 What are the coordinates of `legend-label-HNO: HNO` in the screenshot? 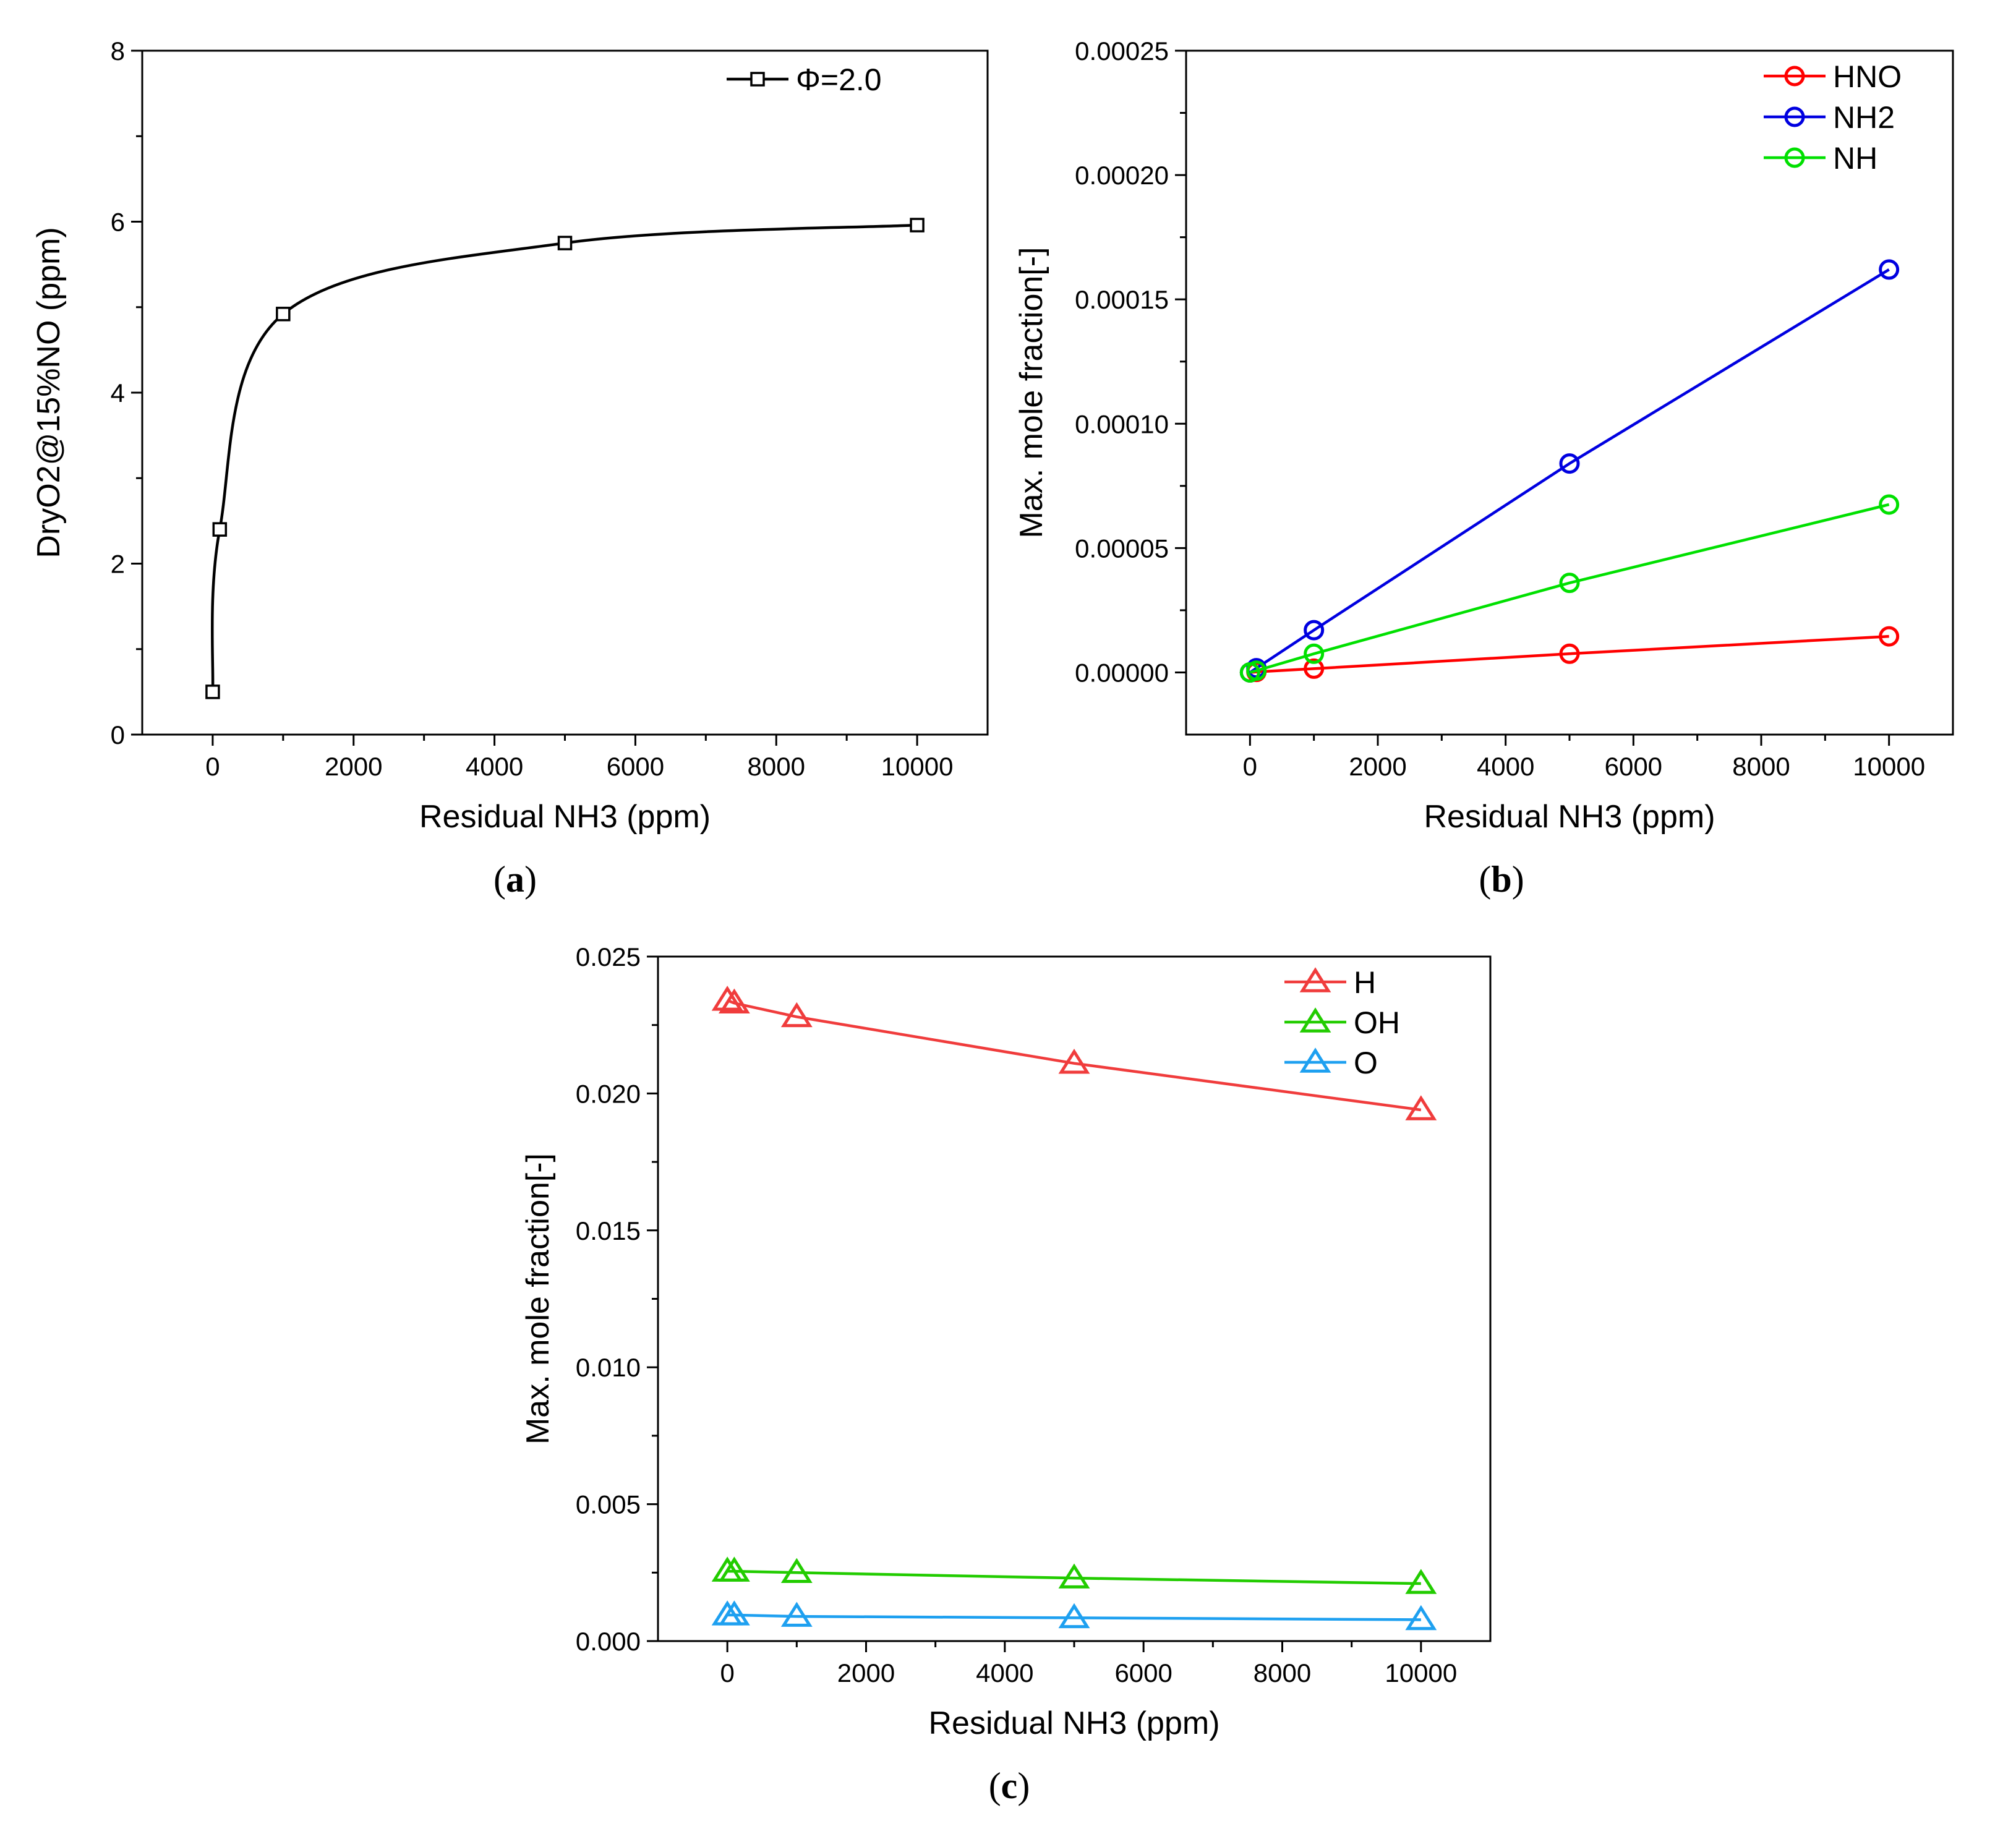 It's located at (1867, 76).